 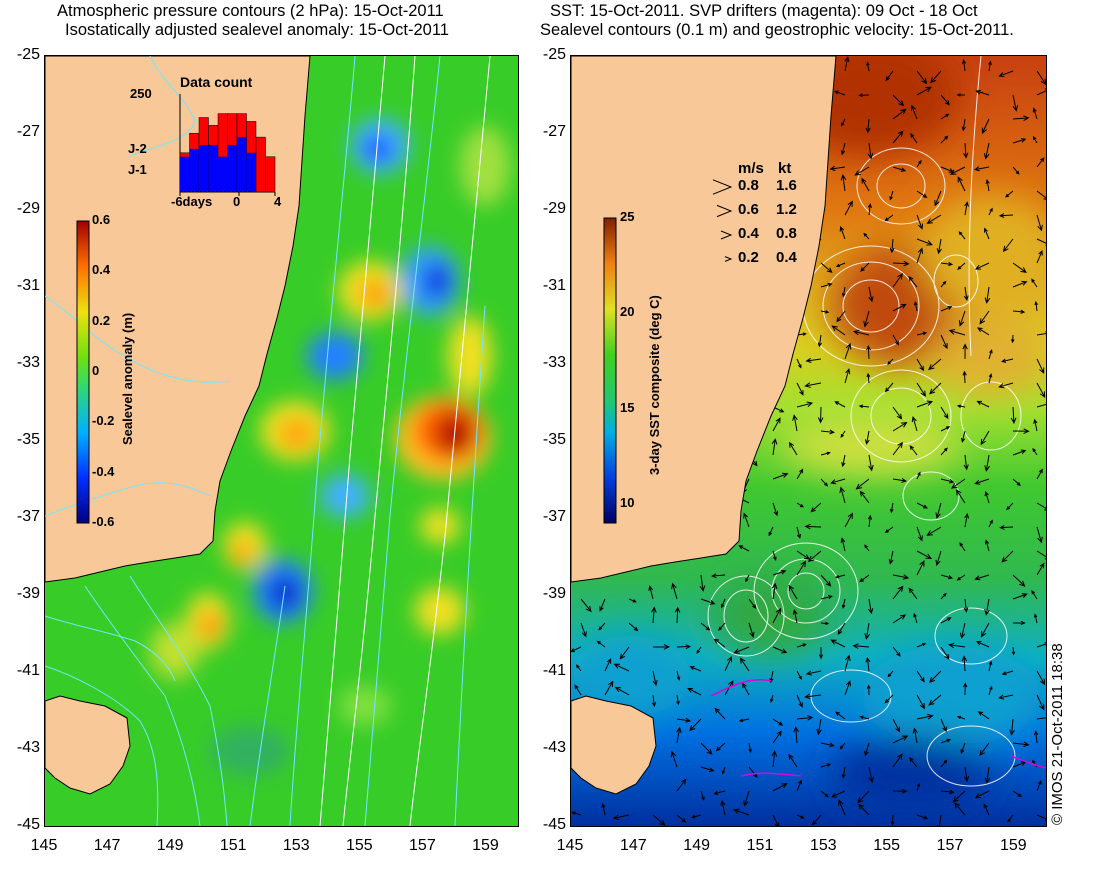 What do you see at coordinates (654, 385) in the screenshot?
I see `sst-colorbar-label: 3-day SST composite (deg C)` at bounding box center [654, 385].